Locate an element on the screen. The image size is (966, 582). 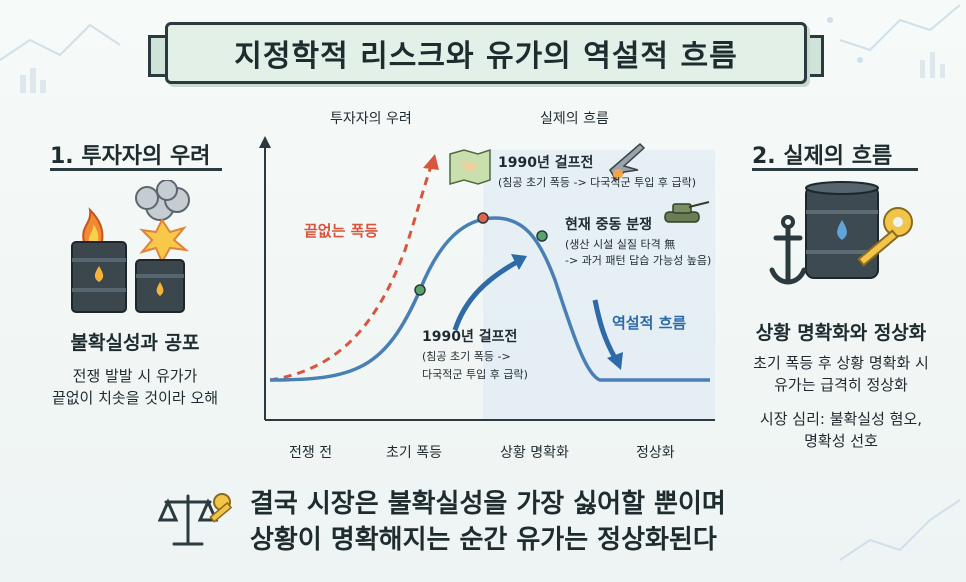
right-heading-underline is located at coordinates (835, 169).